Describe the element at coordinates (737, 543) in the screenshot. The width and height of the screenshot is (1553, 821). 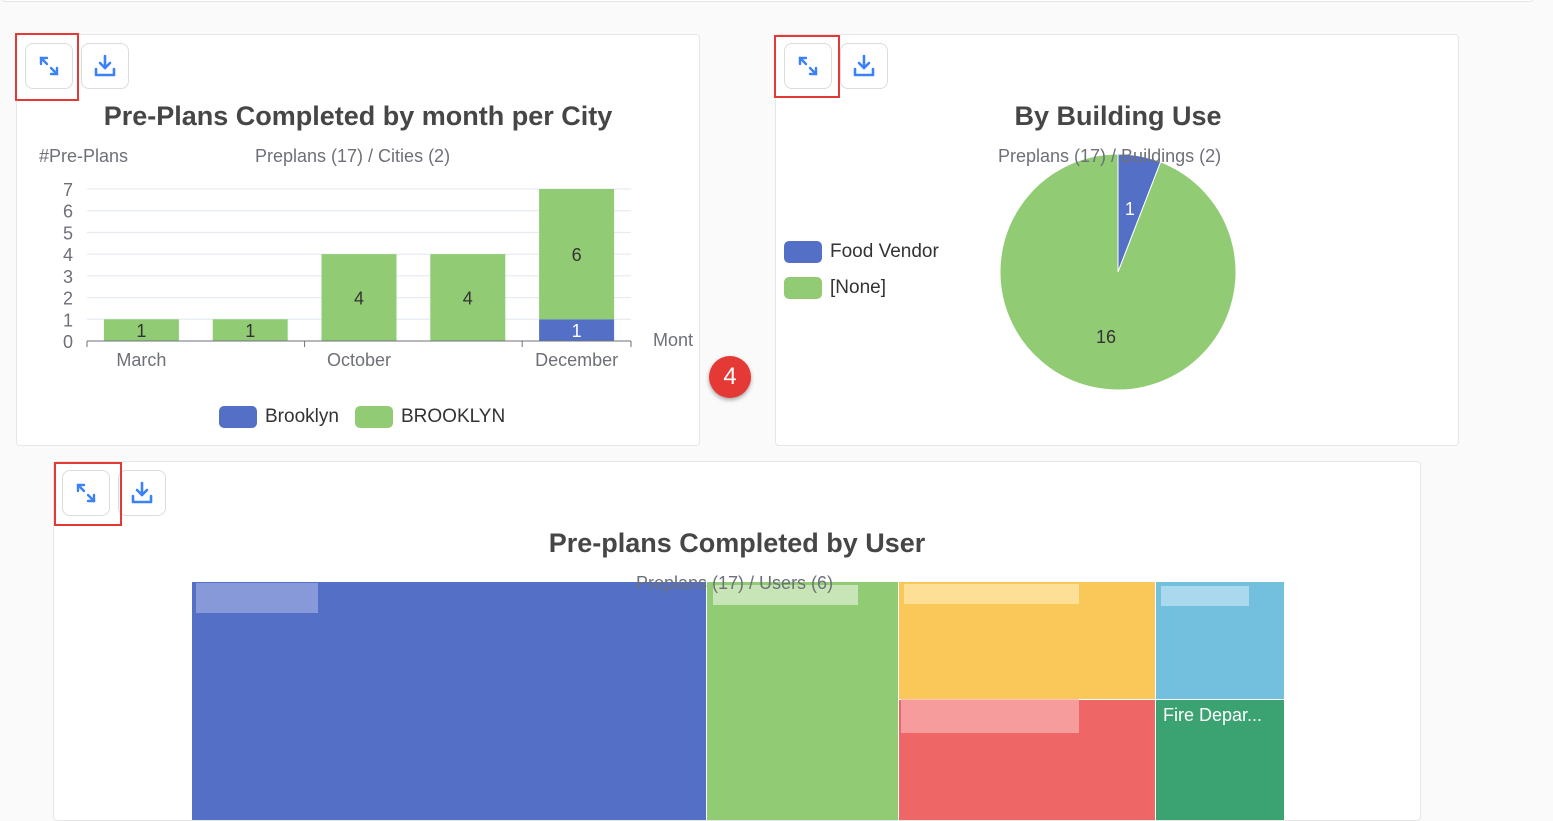
I see `user-chart-title: Pre-plans Completed by User` at that location.